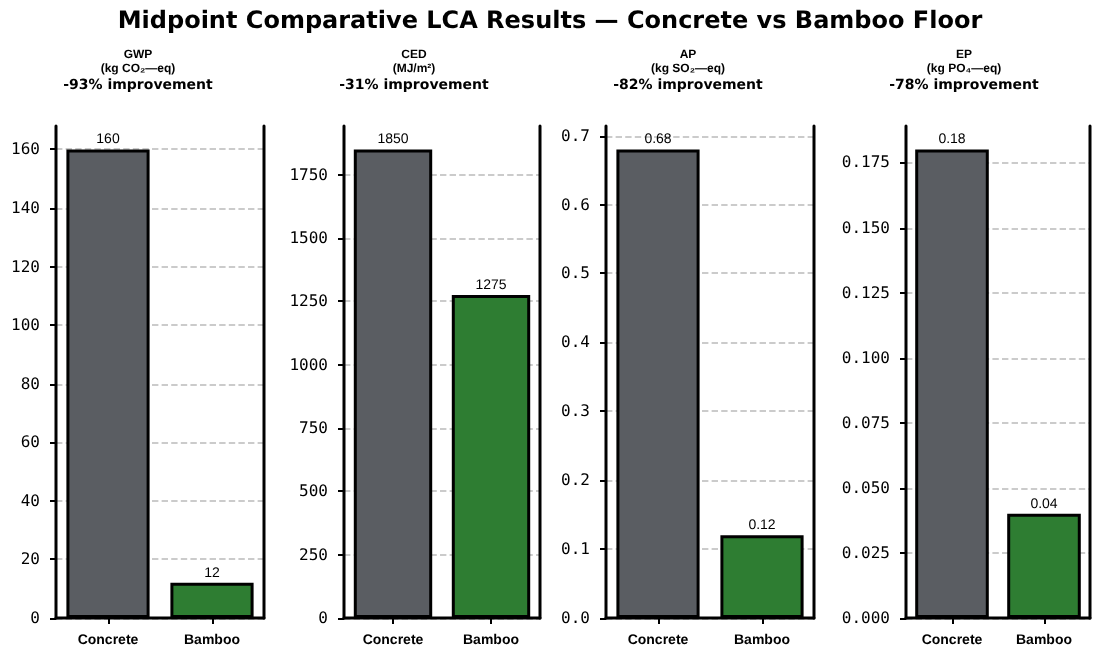  Describe the element at coordinates (550, 21) in the screenshot. I see `text: Midpoint Comparative LCA Results — Concrete vs Bamboo Floor` at that location.